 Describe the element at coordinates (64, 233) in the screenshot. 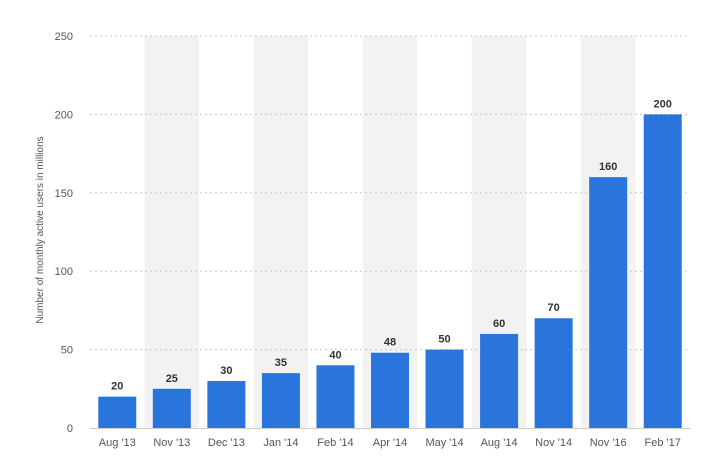

I see `y-axis-ticks: 0 50 100 150 200 250` at that location.